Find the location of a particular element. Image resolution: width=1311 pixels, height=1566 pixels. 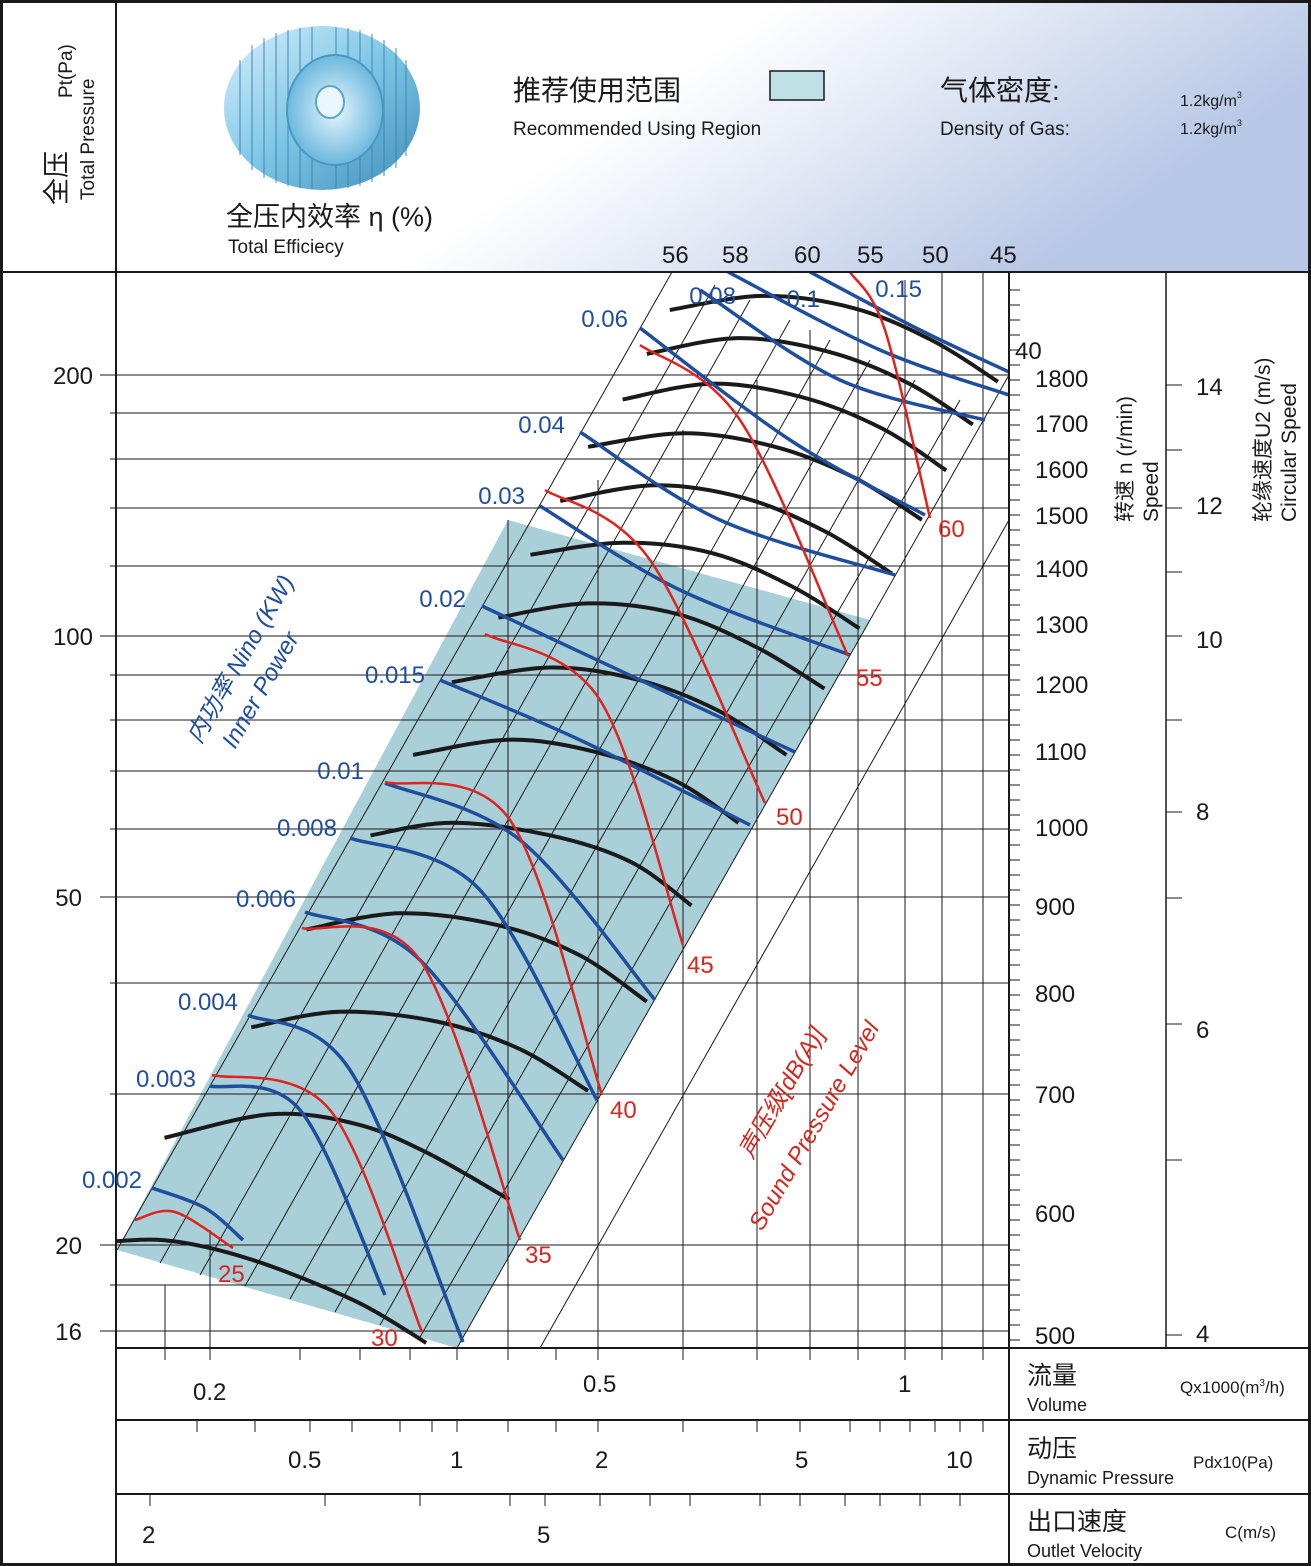

density-title-en: Density of Gas: is located at coordinates (1005, 129).